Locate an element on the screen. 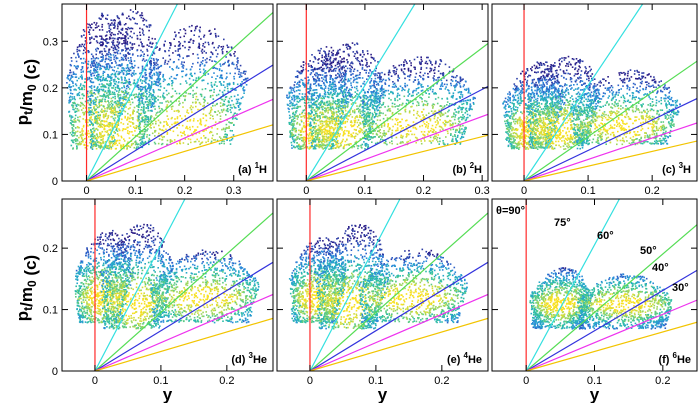 The width and height of the screenshot is (700, 403). x-tick-label: 0.2 is located at coordinates (184, 191).